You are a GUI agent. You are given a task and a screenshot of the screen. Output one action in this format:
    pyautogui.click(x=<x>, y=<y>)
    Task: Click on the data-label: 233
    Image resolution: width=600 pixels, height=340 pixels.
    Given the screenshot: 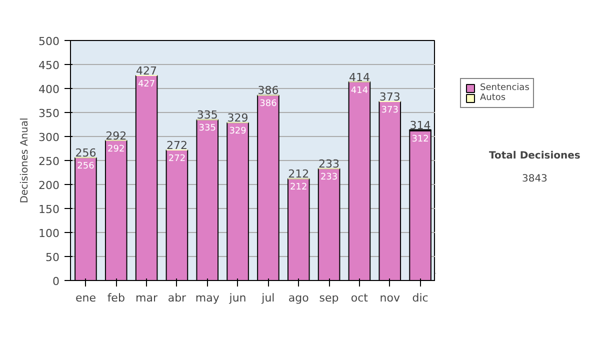 What is the action you would take?
    pyautogui.click(x=329, y=177)
    